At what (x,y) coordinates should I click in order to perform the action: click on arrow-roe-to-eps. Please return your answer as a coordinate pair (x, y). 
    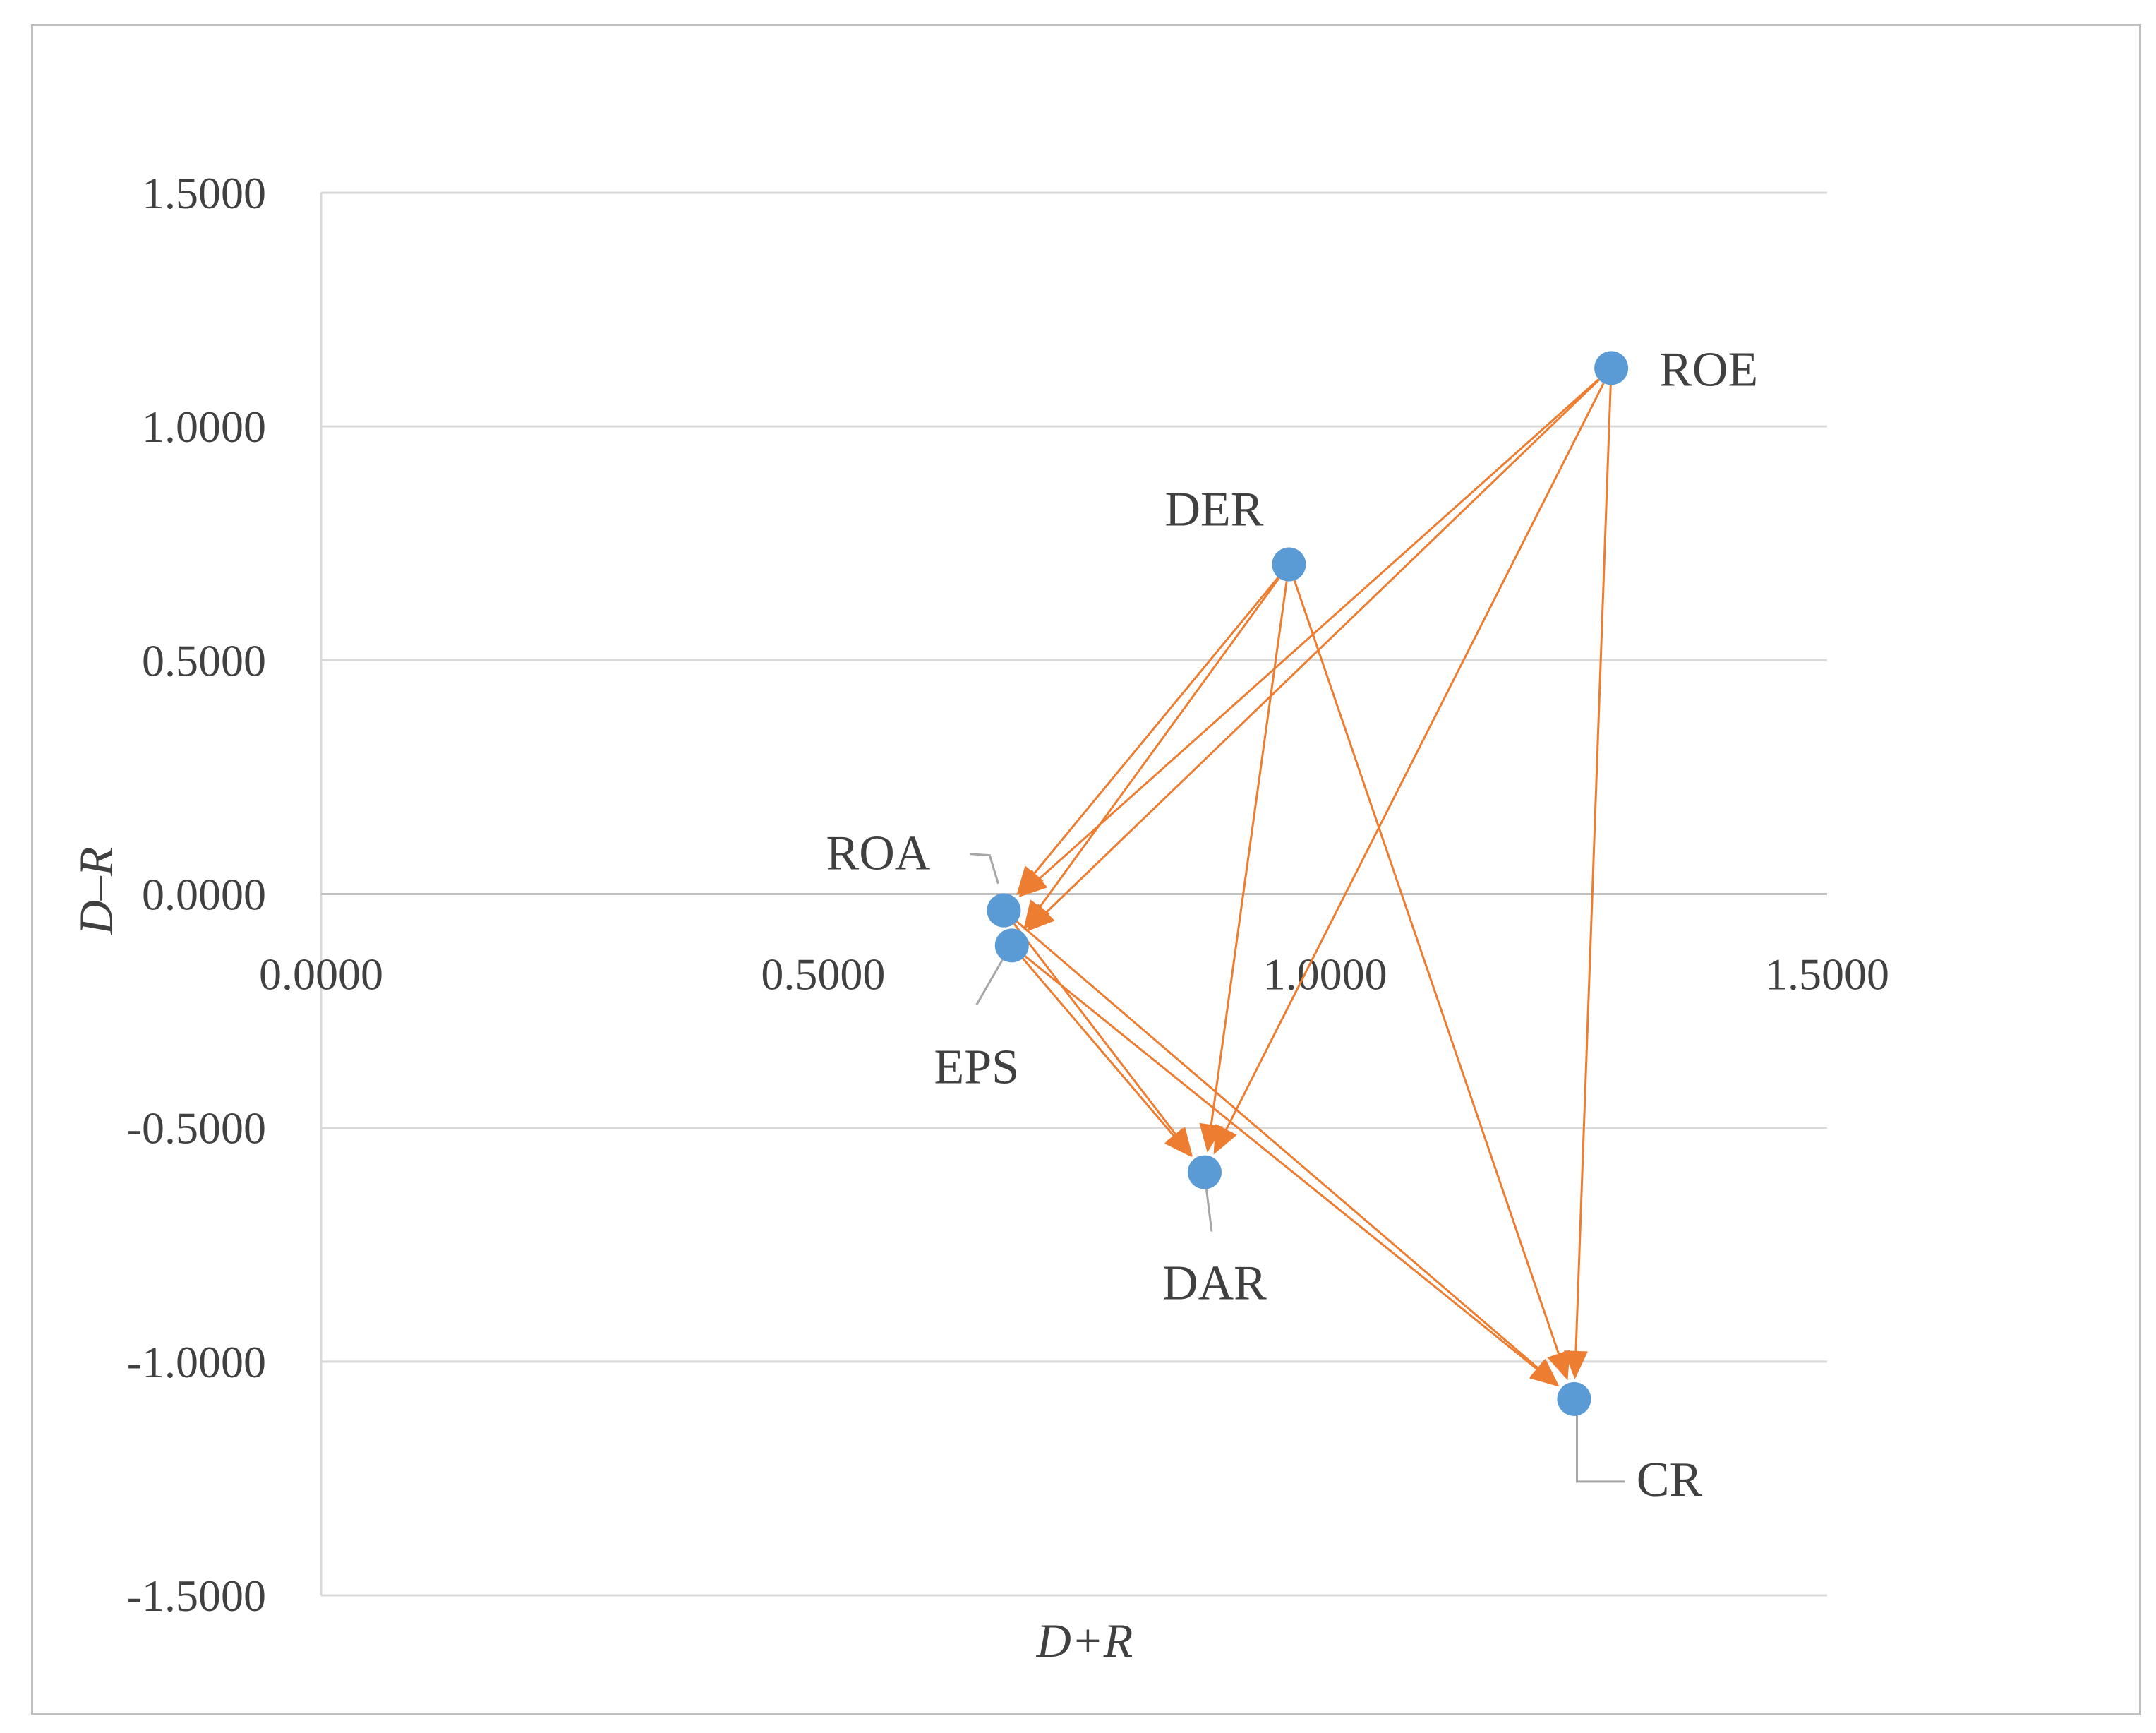
    Looking at the image, I should click on (1314, 654).